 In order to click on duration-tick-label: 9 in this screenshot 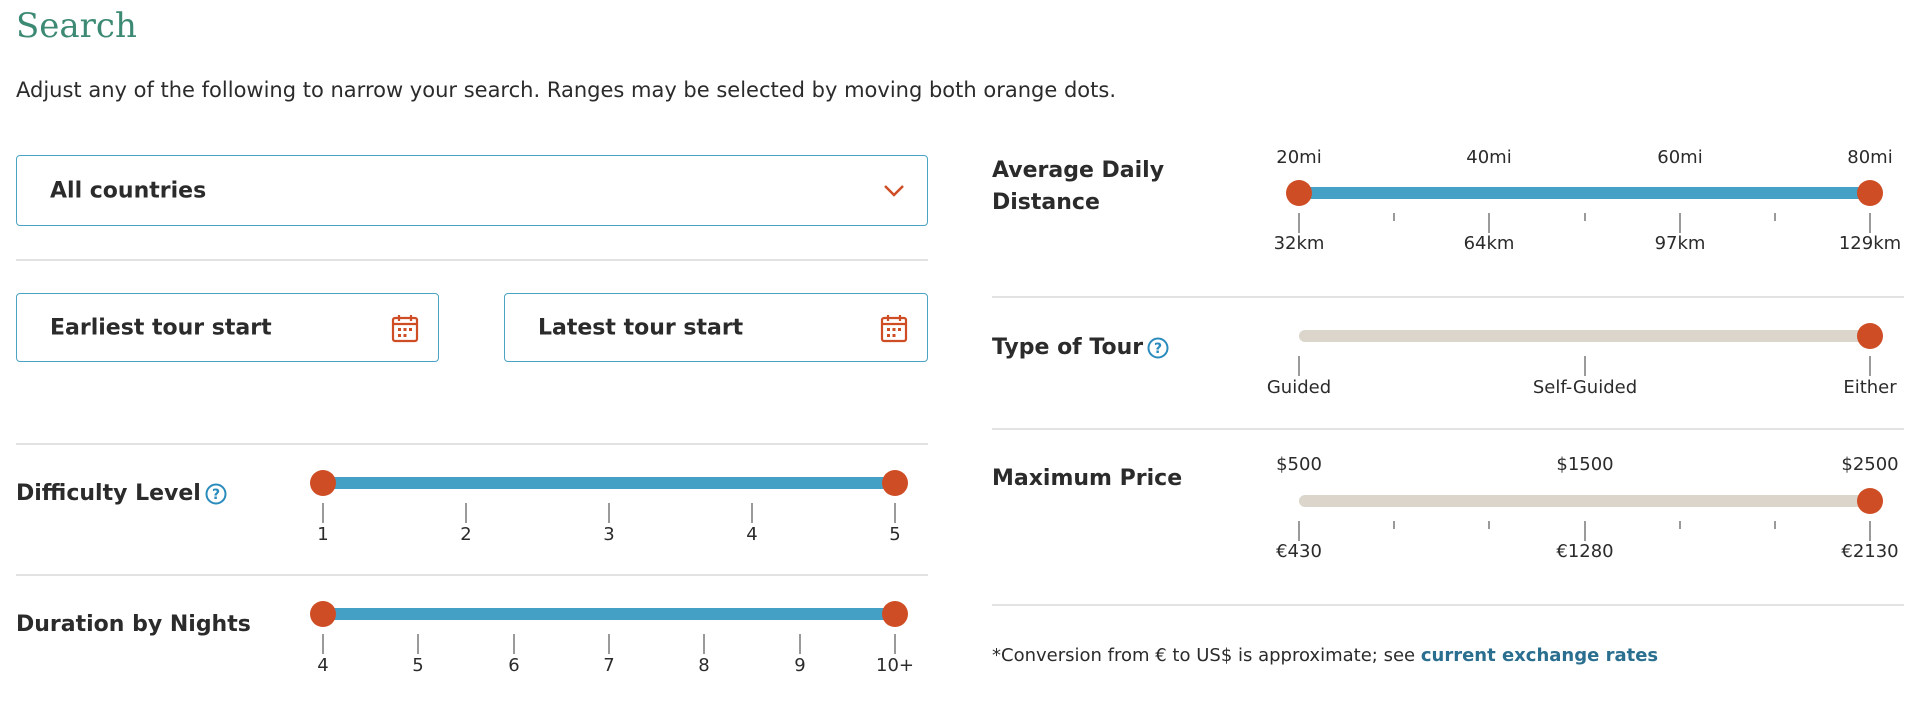, I will do `click(800, 665)`.